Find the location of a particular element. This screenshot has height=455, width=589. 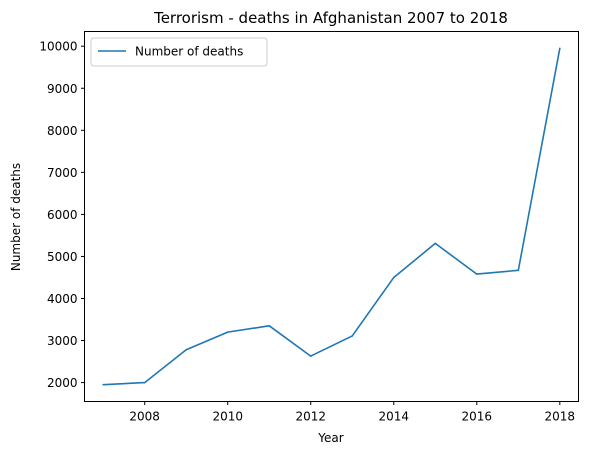

y-tick-label: 3000 is located at coordinates (62, 341).